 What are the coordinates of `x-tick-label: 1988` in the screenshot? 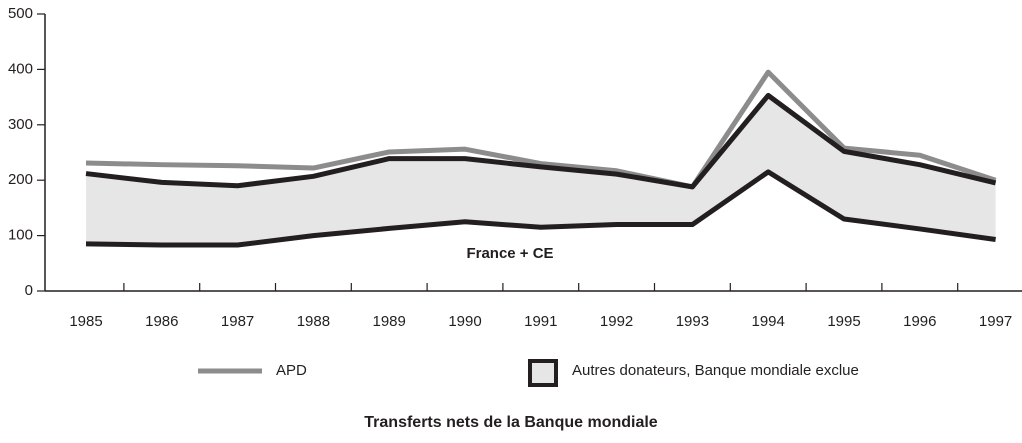 It's located at (313, 321).